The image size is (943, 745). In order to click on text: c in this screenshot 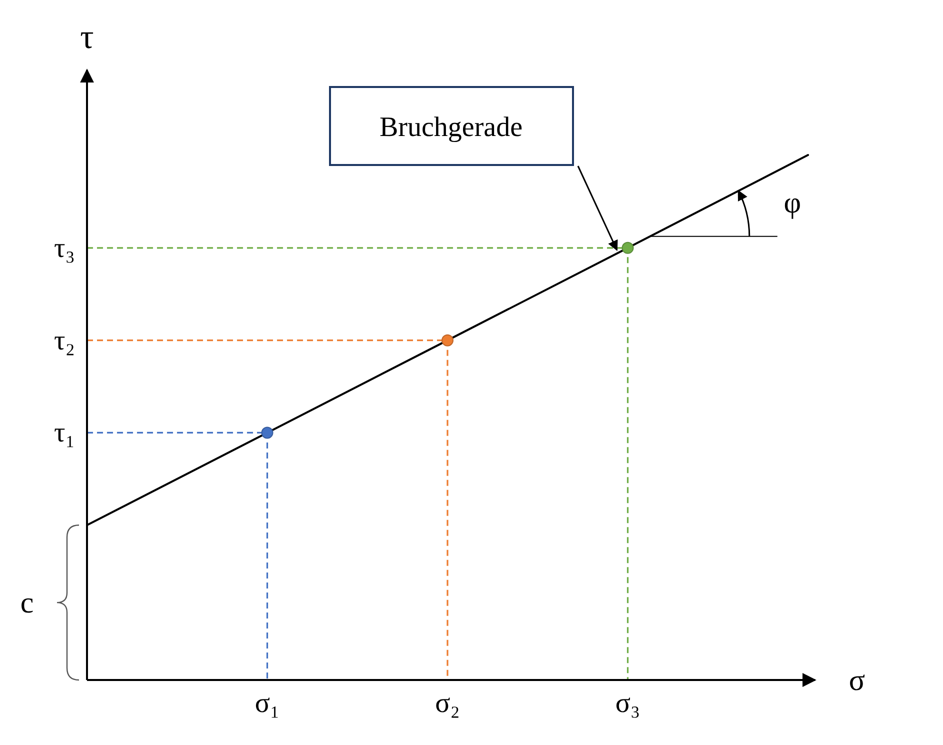, I will do `click(27, 603)`.